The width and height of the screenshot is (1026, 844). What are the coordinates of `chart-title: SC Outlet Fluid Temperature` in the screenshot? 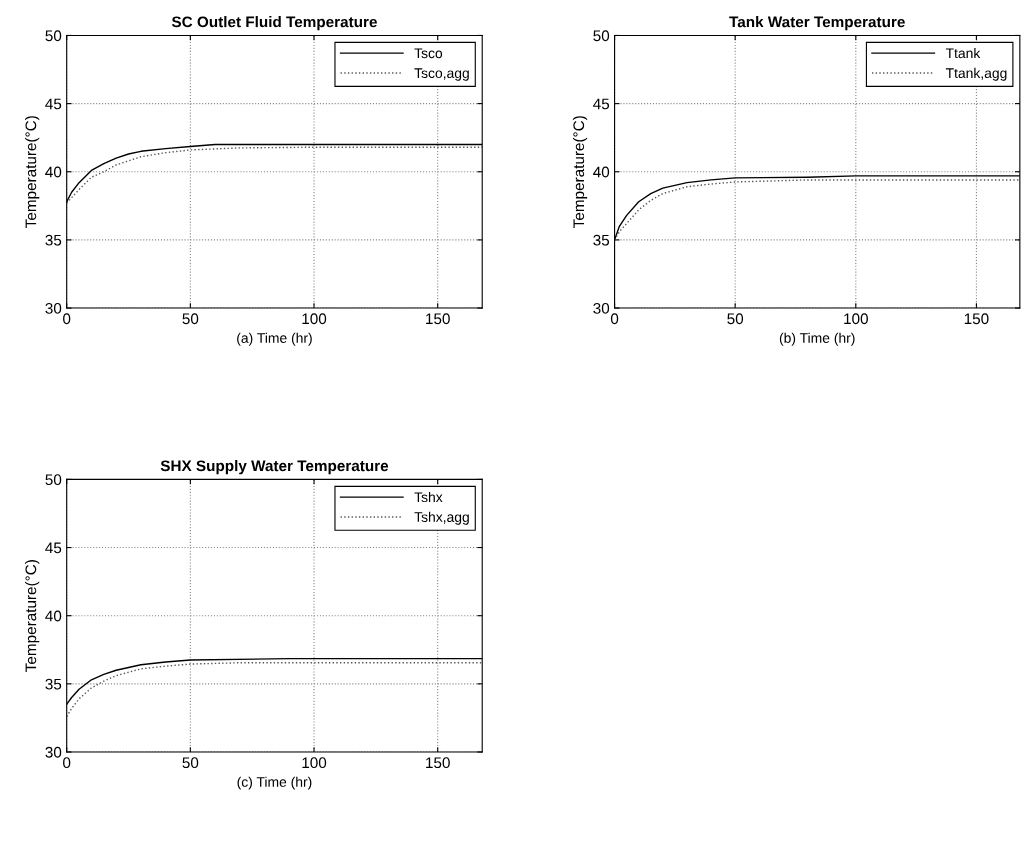 It's located at (274, 23).